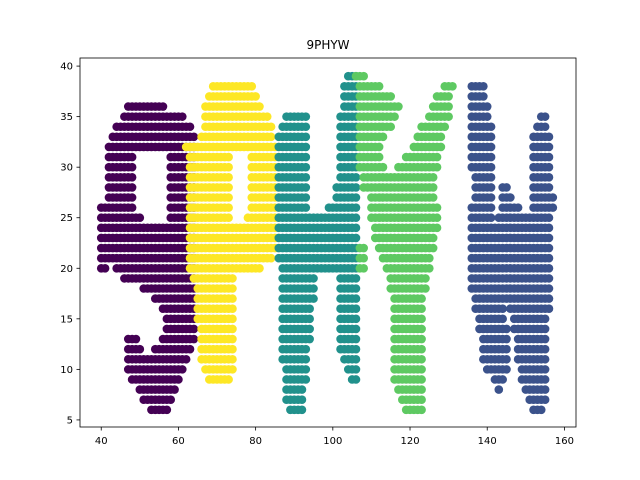 Image resolution: width=640 pixels, height=480 pixels. I want to click on x-tick-label: 80, so click(255, 441).